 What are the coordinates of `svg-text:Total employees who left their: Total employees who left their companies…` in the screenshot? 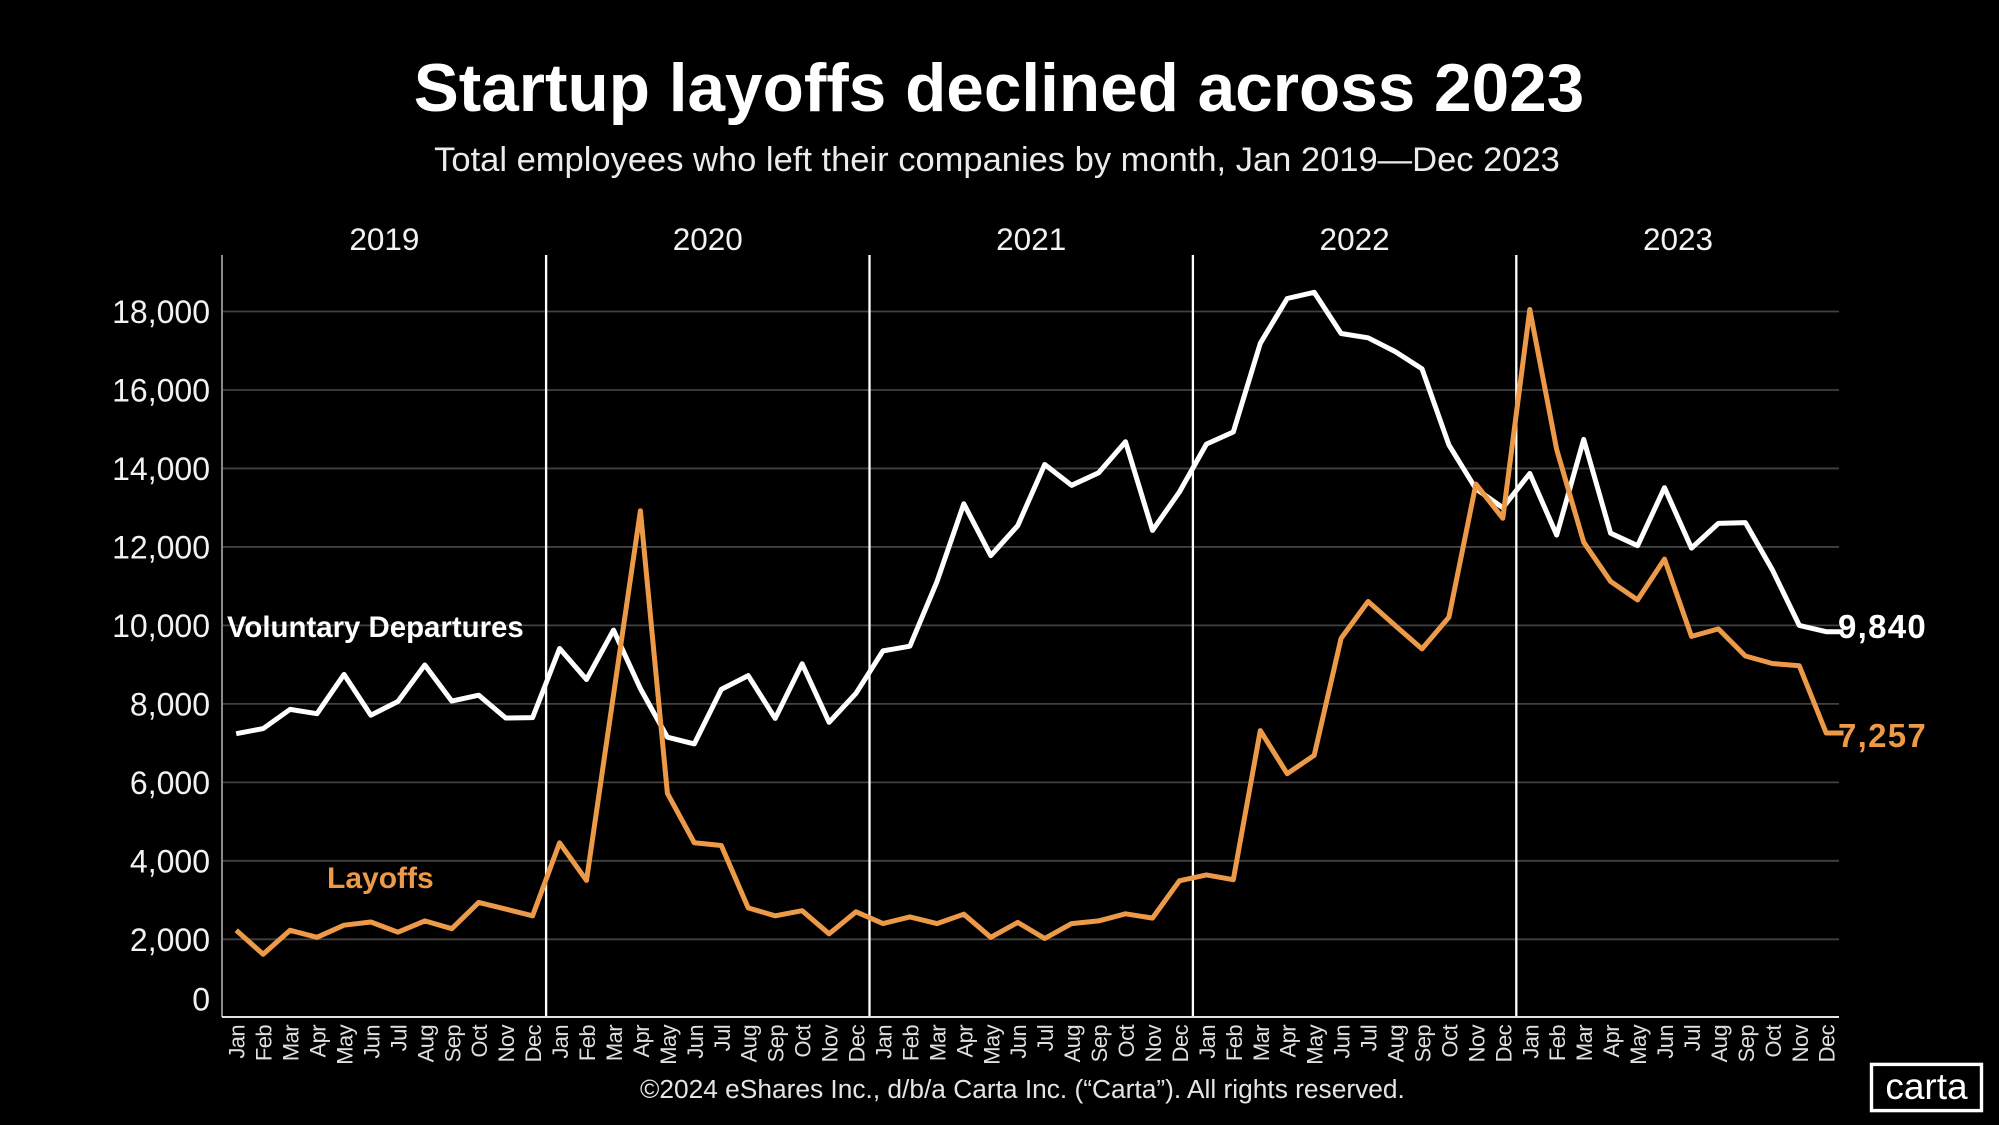 It's located at (997, 160).